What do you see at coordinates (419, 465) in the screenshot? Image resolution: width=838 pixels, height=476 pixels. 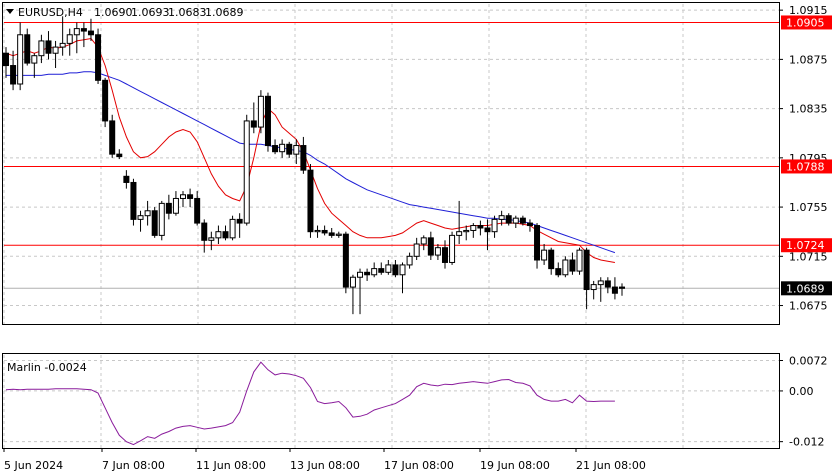 I see `x-tick-label: 17 Jun 08:00` at bounding box center [419, 465].